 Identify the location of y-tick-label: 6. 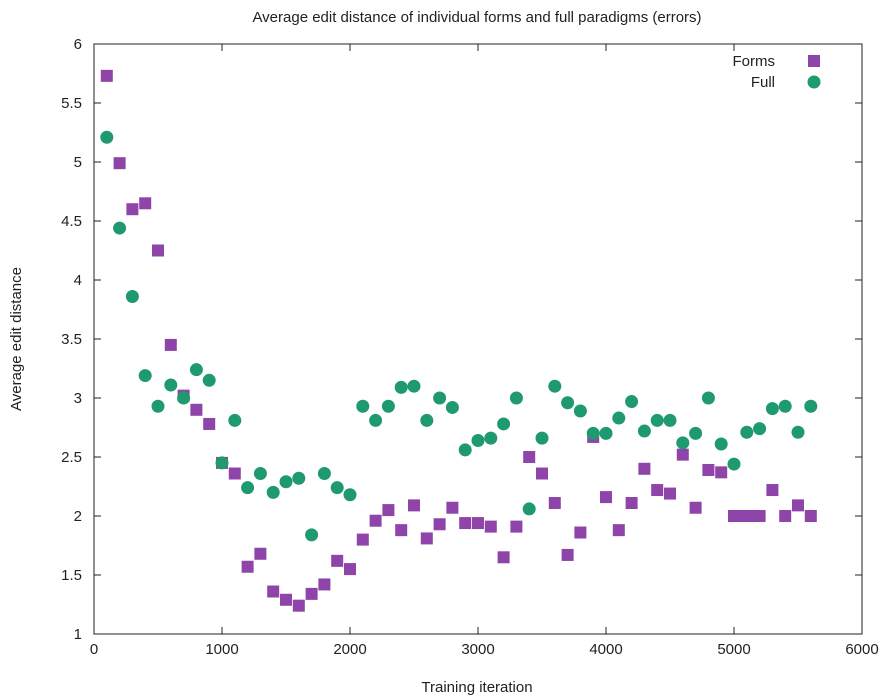
(78, 44).